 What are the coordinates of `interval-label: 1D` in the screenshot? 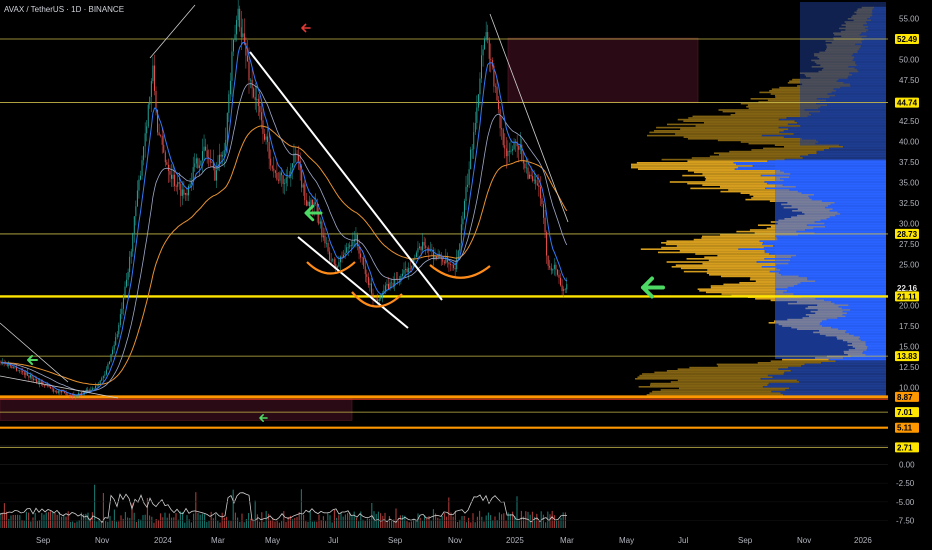 It's located at (76, 9).